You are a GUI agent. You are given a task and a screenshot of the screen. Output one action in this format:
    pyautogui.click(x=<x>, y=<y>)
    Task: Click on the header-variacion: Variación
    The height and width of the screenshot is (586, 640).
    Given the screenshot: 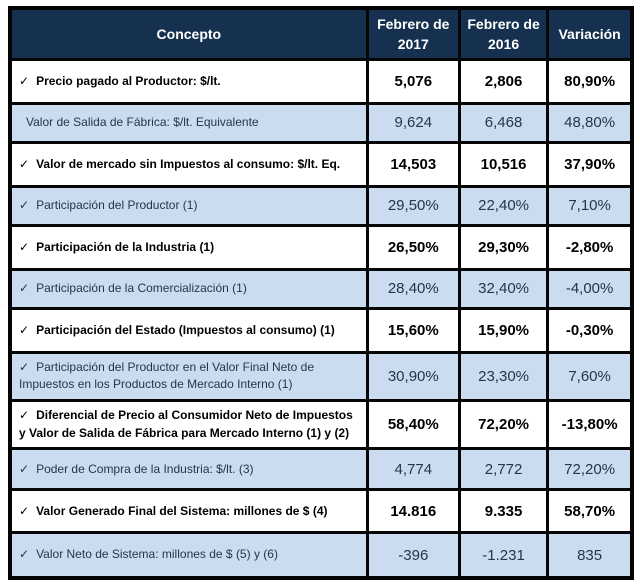 What is the action you would take?
    pyautogui.click(x=590, y=33)
    